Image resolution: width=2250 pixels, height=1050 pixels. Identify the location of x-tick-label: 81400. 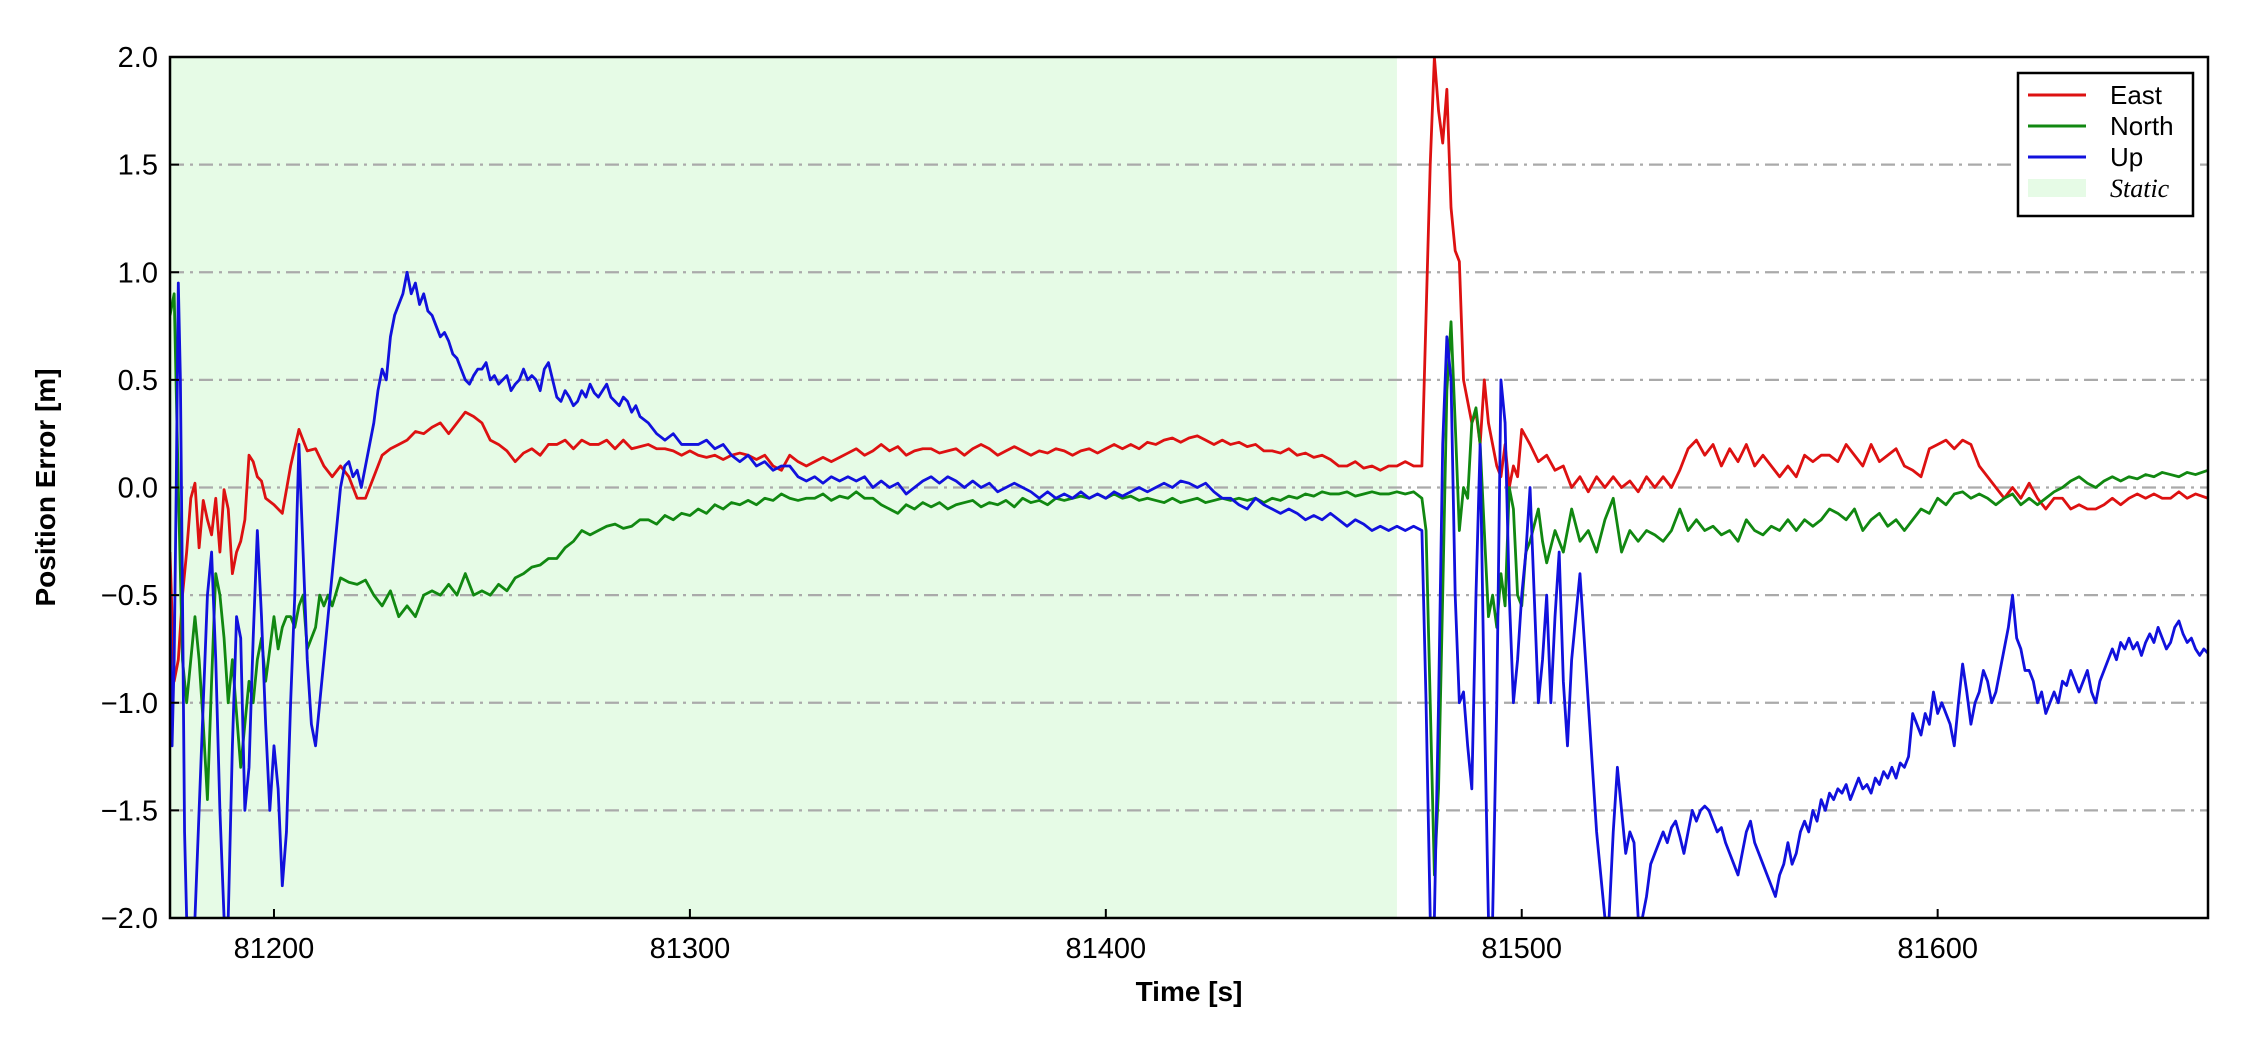
(1105, 949).